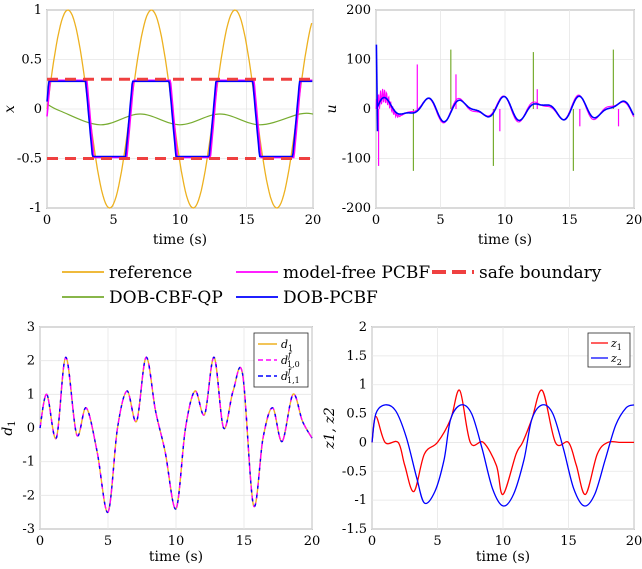 The height and width of the screenshot is (569, 642). I want to click on x-ytick-0: 1, so click(38, 10).